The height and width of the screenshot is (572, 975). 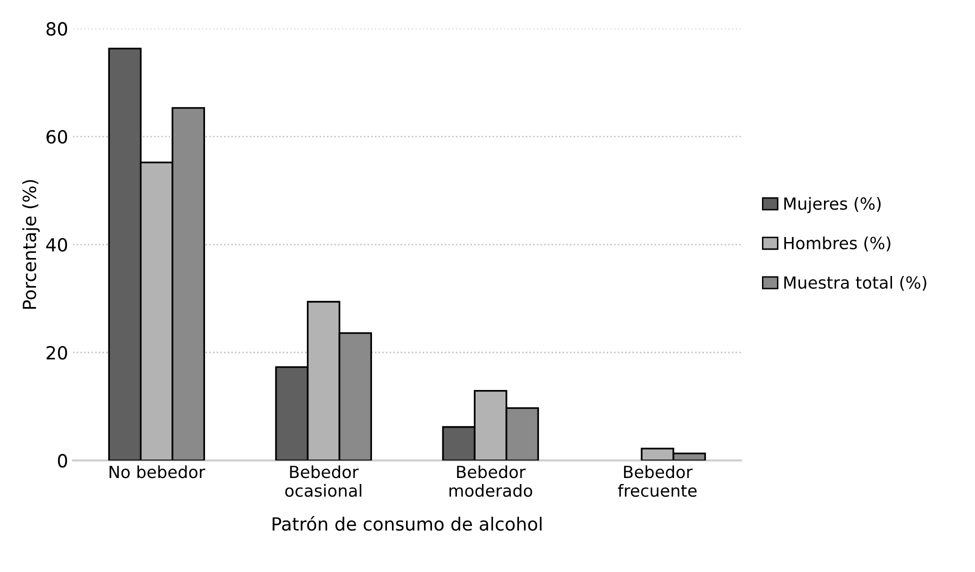 I want to click on legend-label: Muestra total (%), so click(x=855, y=283).